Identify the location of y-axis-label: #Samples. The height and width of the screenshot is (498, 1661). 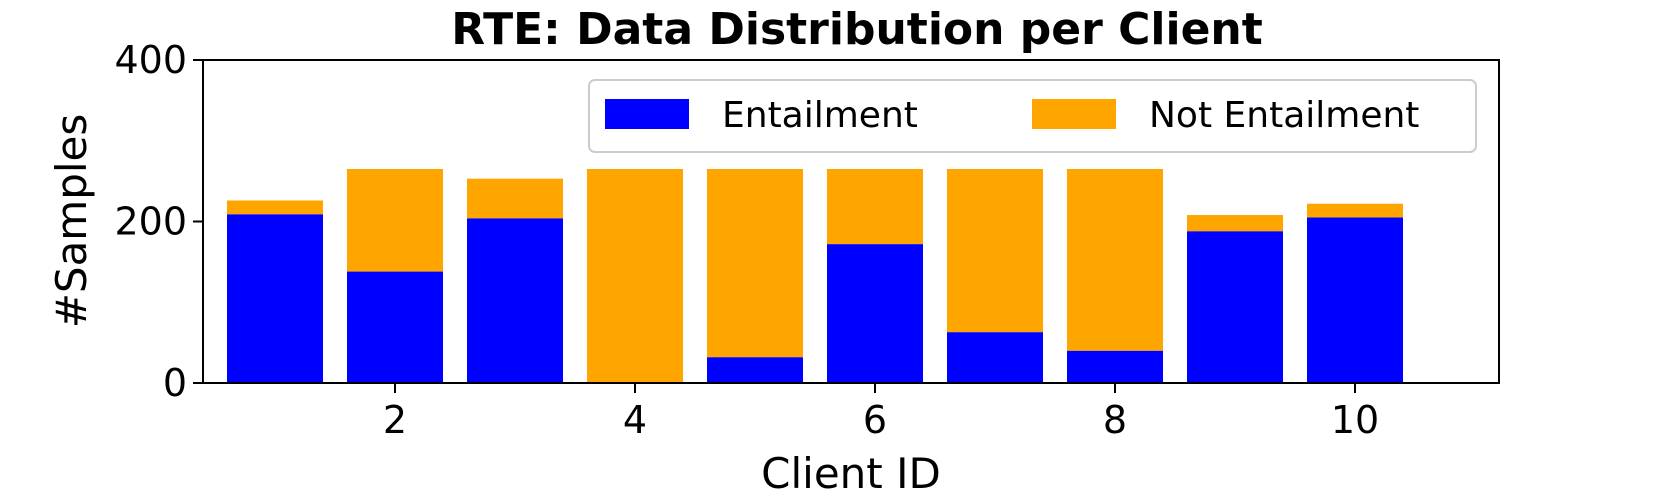
(71, 221).